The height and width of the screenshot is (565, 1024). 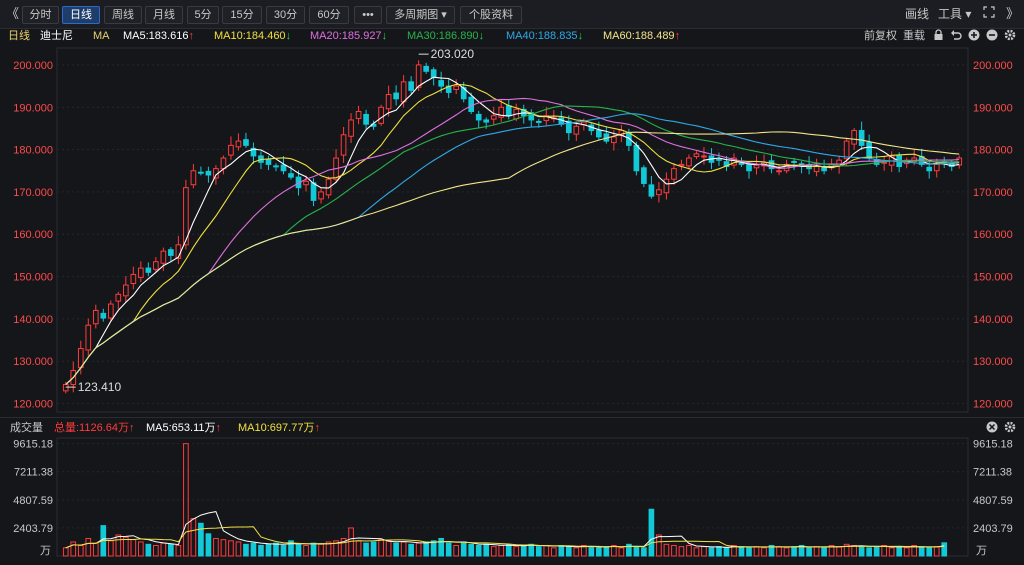 I want to click on price-tick-right: 160.000, so click(x=993, y=235).